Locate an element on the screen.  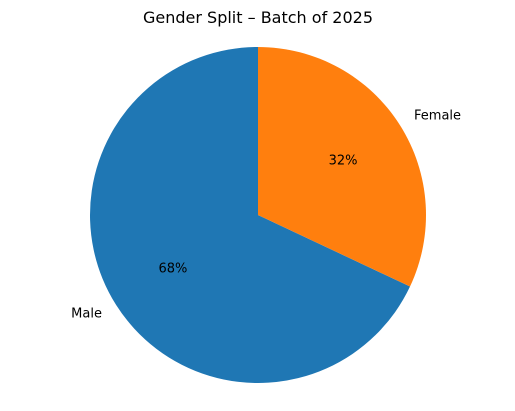
pct-label-female: 32% is located at coordinates (343, 160).